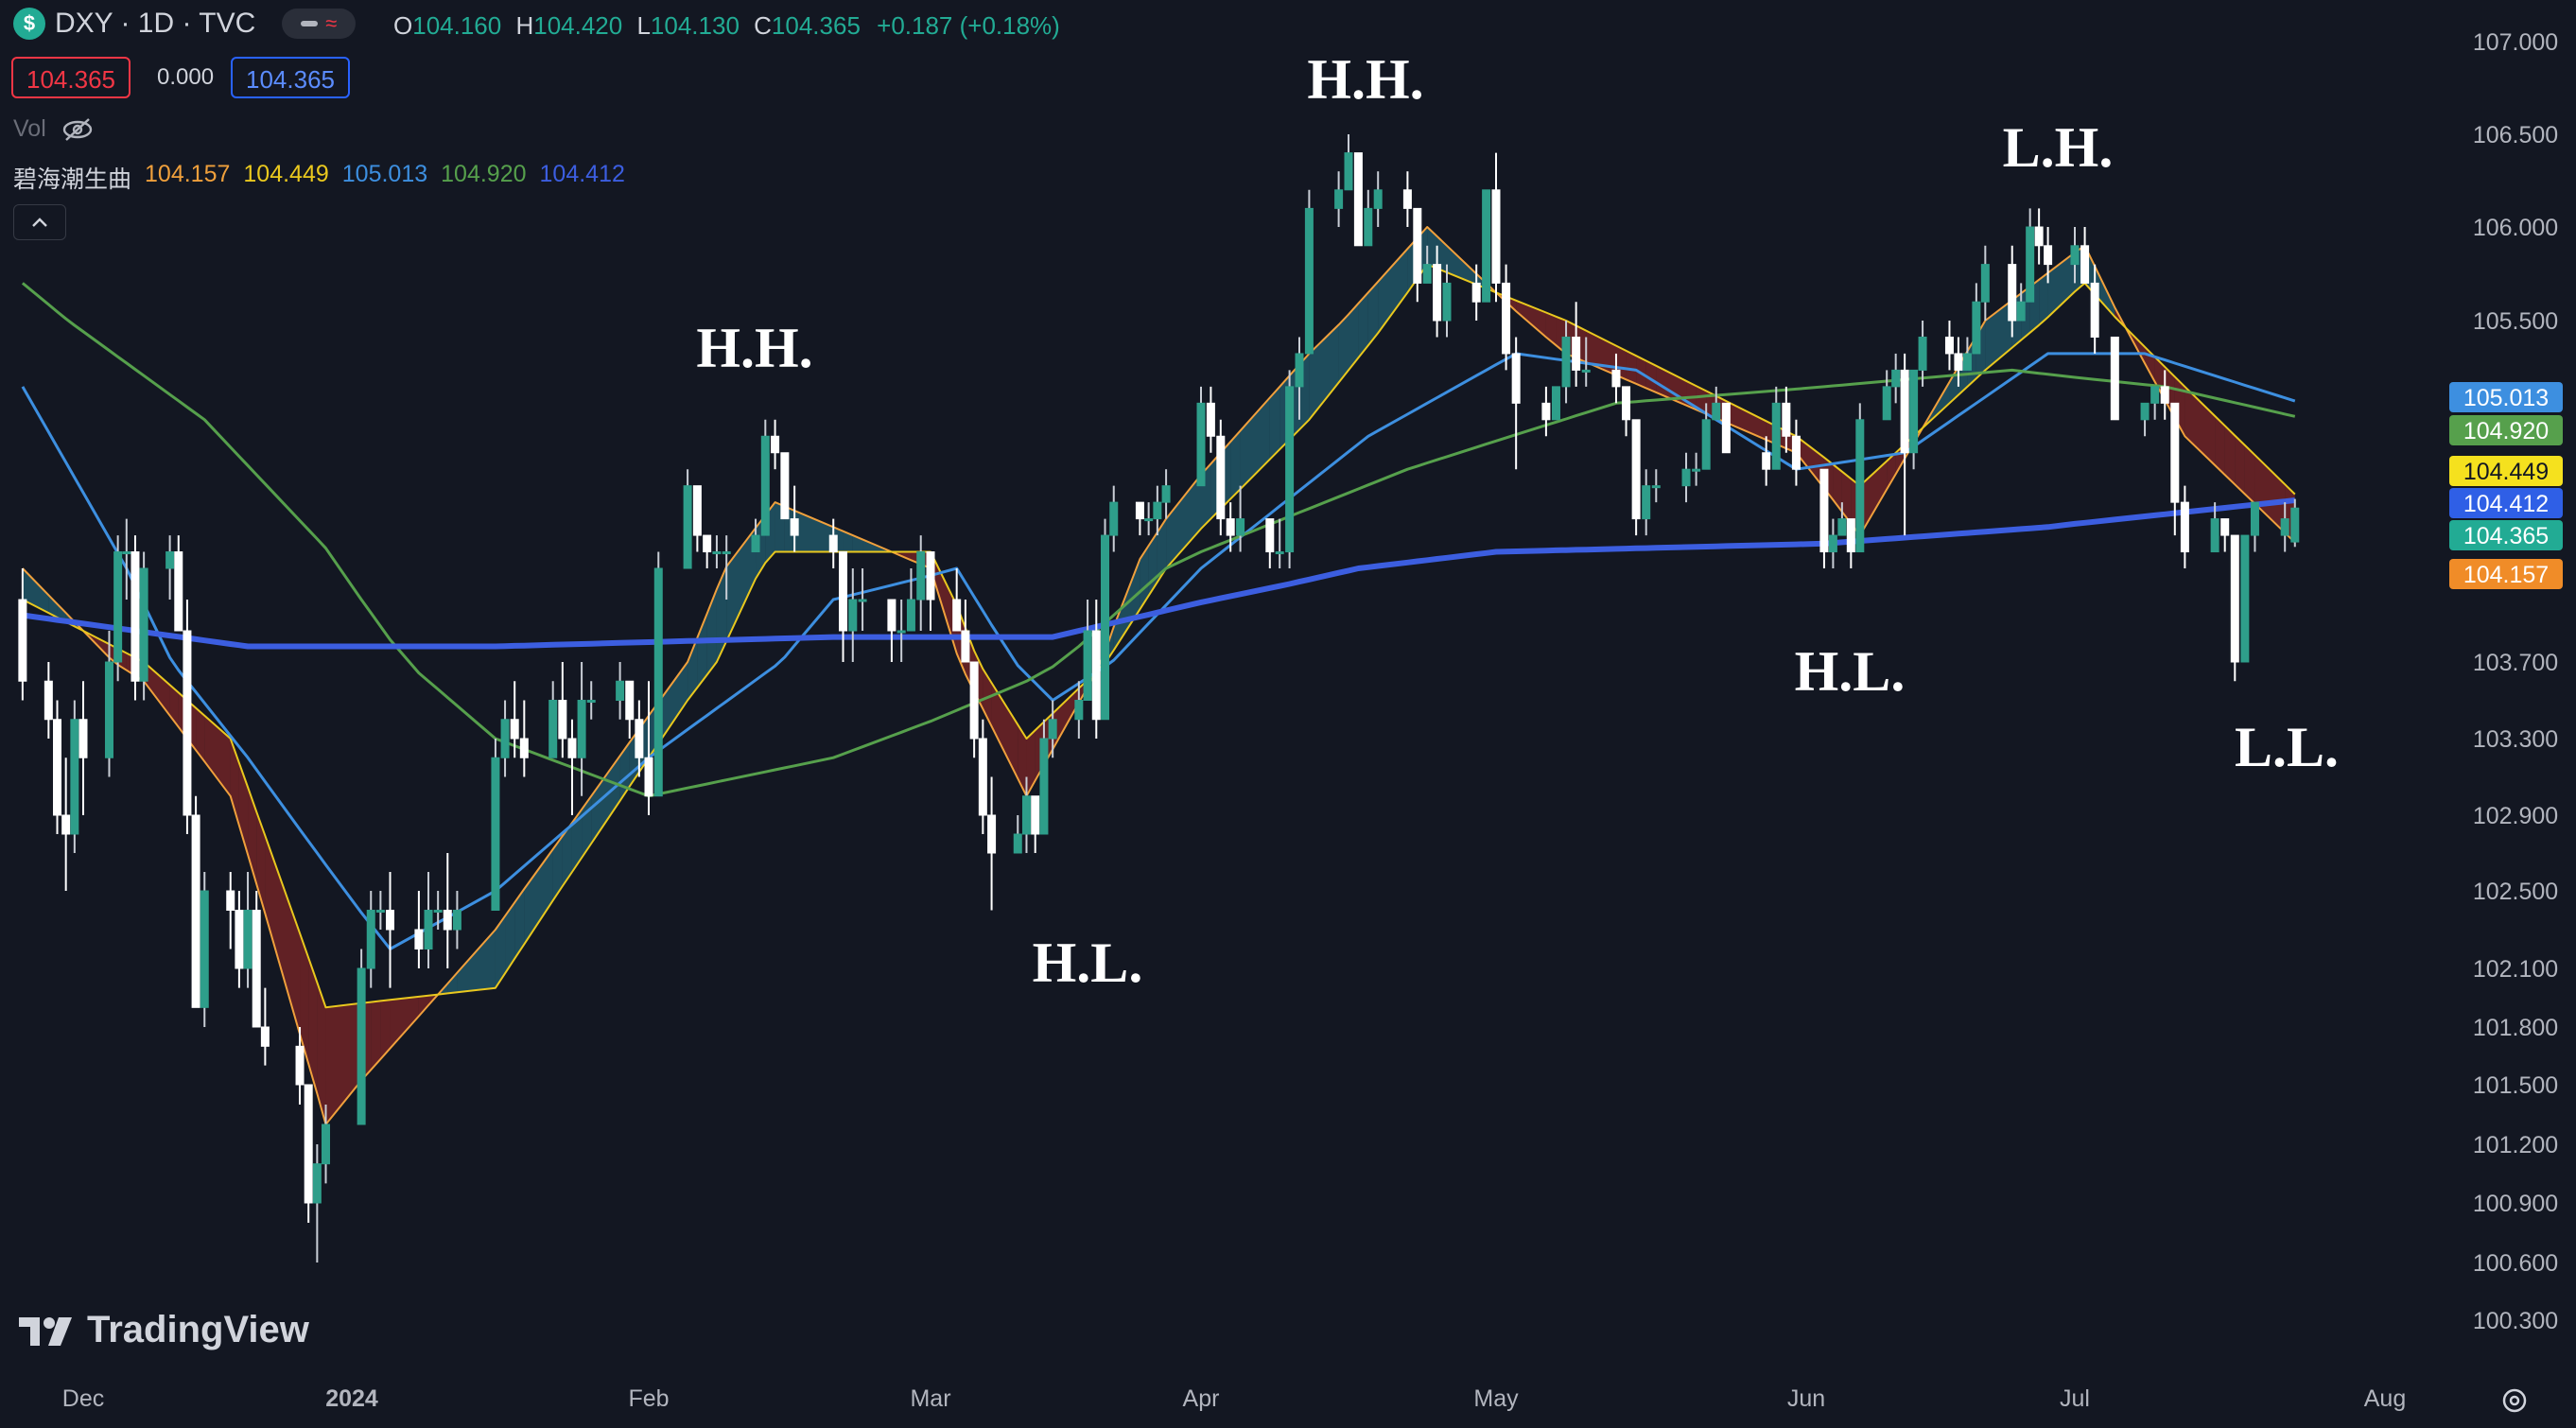 This screenshot has height=1428, width=2576. What do you see at coordinates (2515, 1085) in the screenshot?
I see `price-tick-label: 101.500` at bounding box center [2515, 1085].